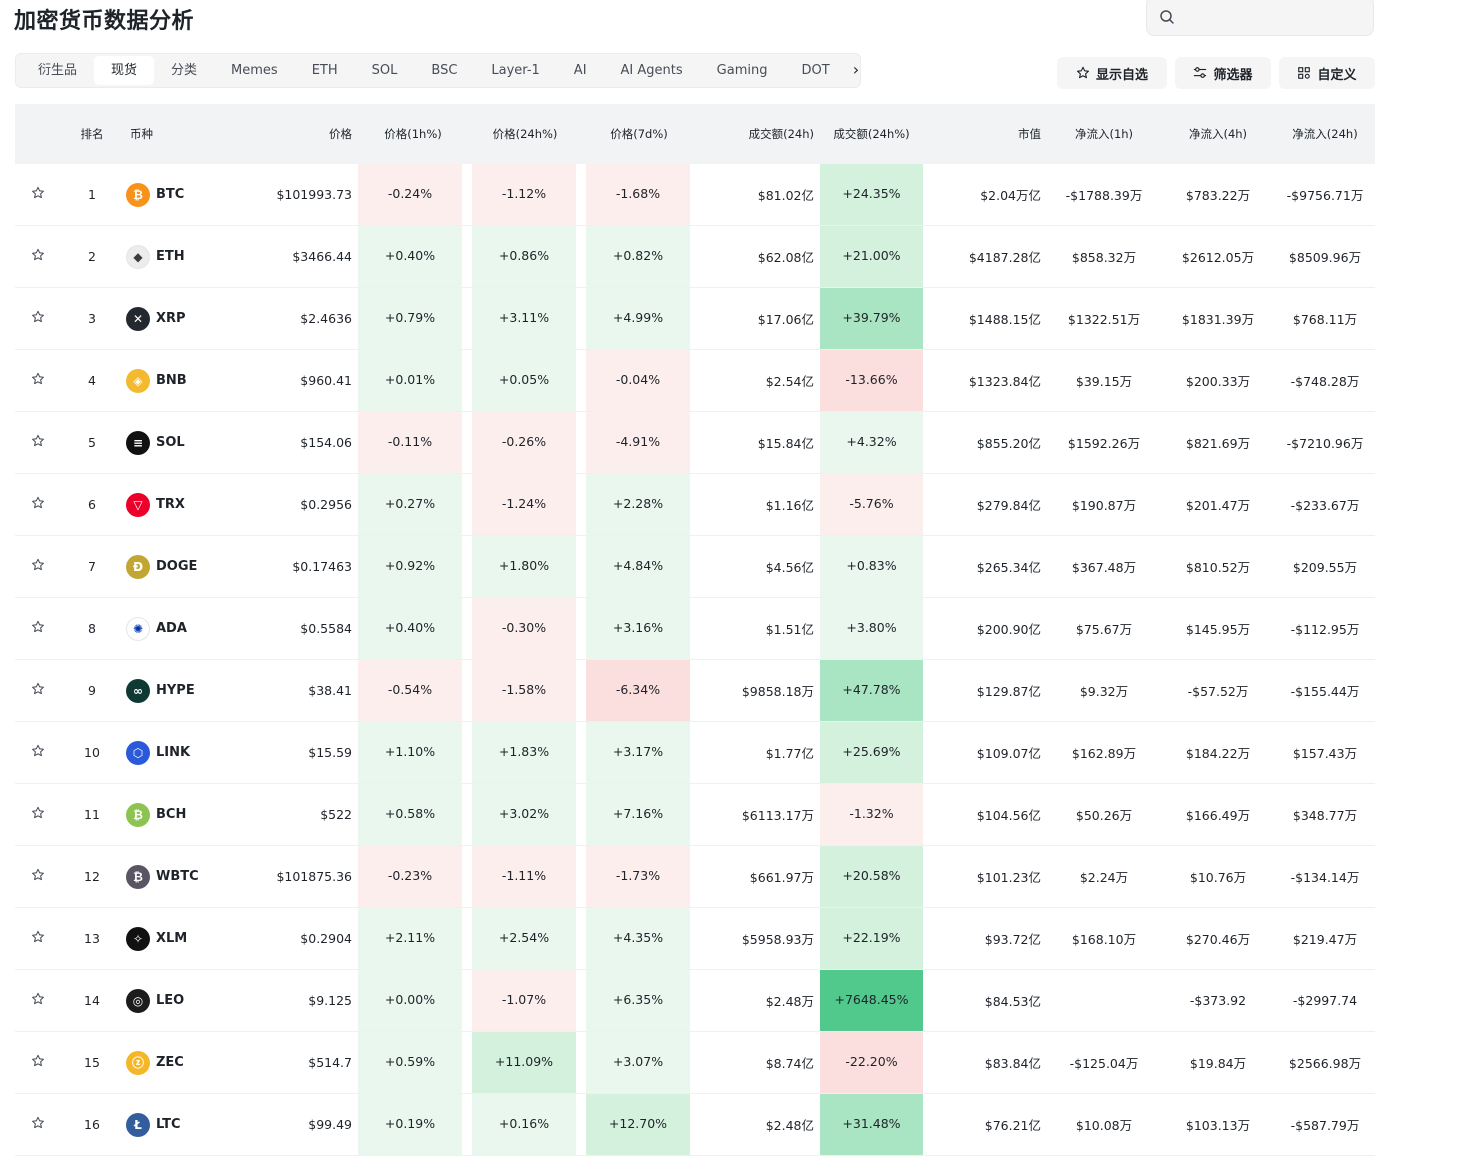  Describe the element at coordinates (254, 70) in the screenshot. I see `tab-3: Memes` at that location.